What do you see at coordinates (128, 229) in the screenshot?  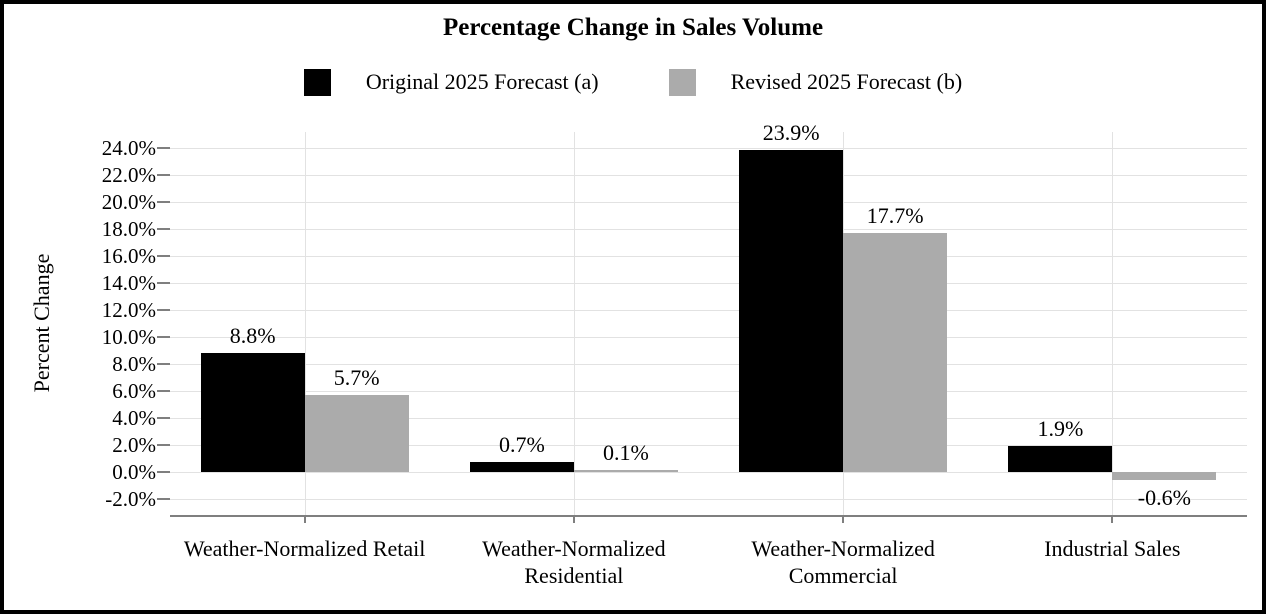 I see `y-tick-label: 18.0%` at bounding box center [128, 229].